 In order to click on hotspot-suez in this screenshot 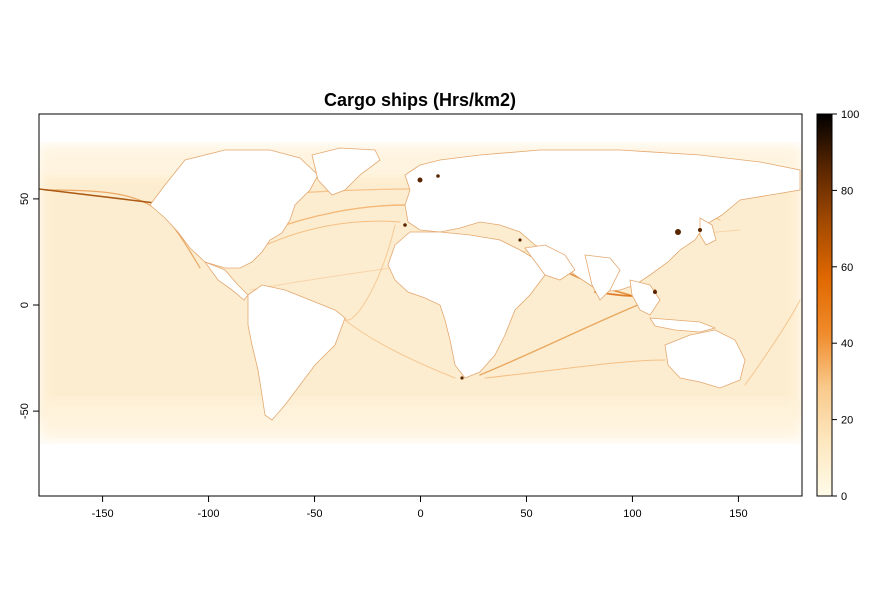, I will do `click(520, 240)`.